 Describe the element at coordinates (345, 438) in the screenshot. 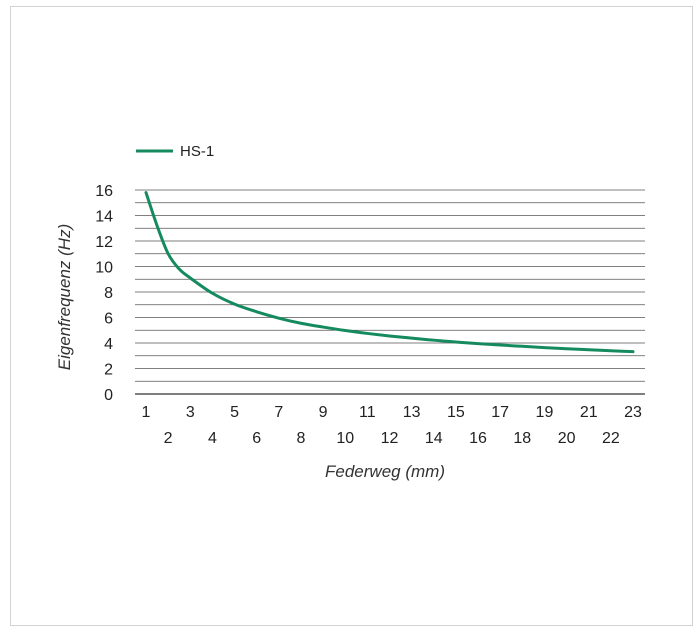

I see `x-tick-label: 10` at that location.